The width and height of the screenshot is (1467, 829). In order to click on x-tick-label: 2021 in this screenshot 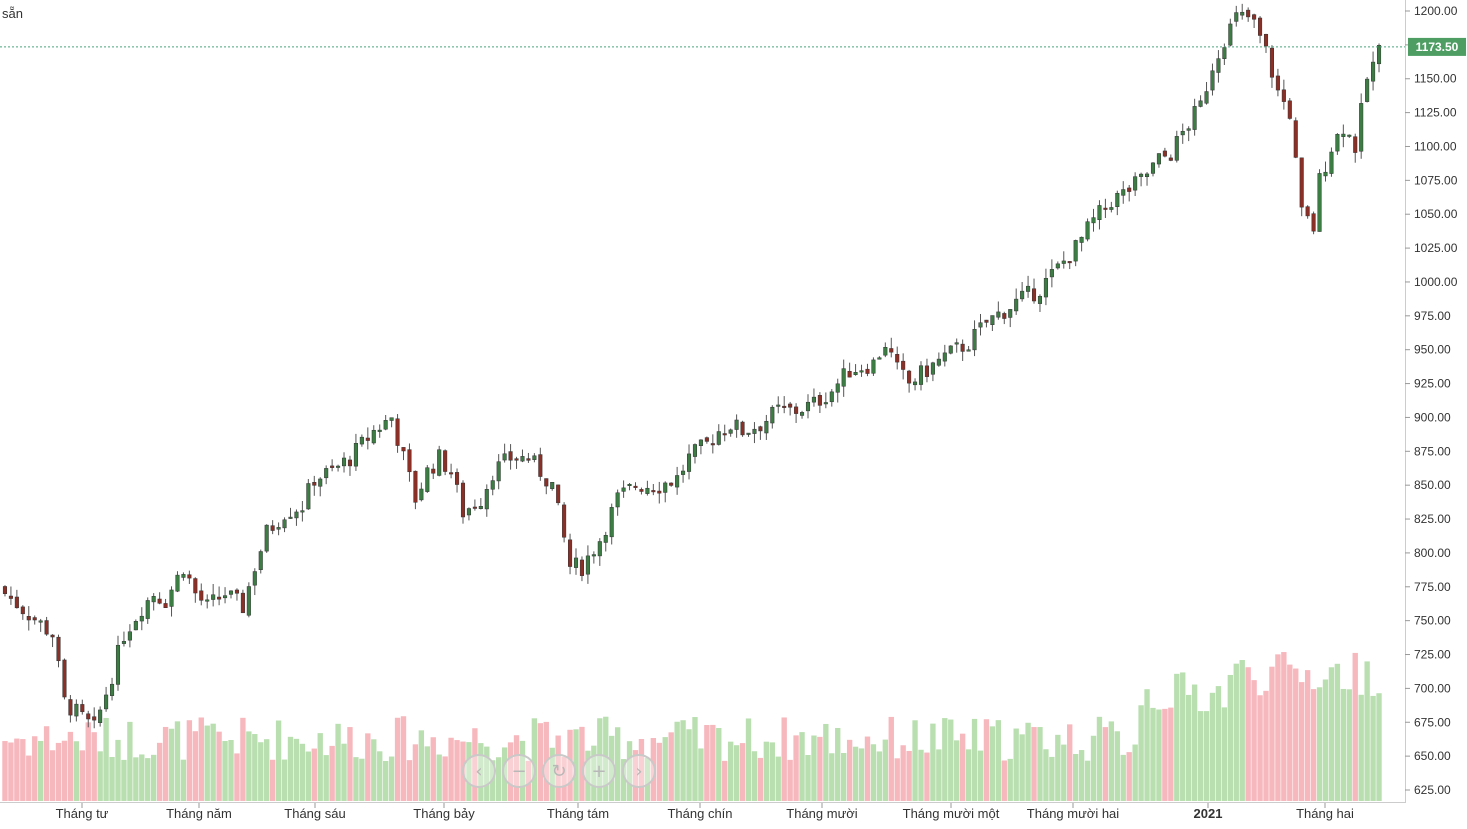, I will do `click(1208, 813)`.